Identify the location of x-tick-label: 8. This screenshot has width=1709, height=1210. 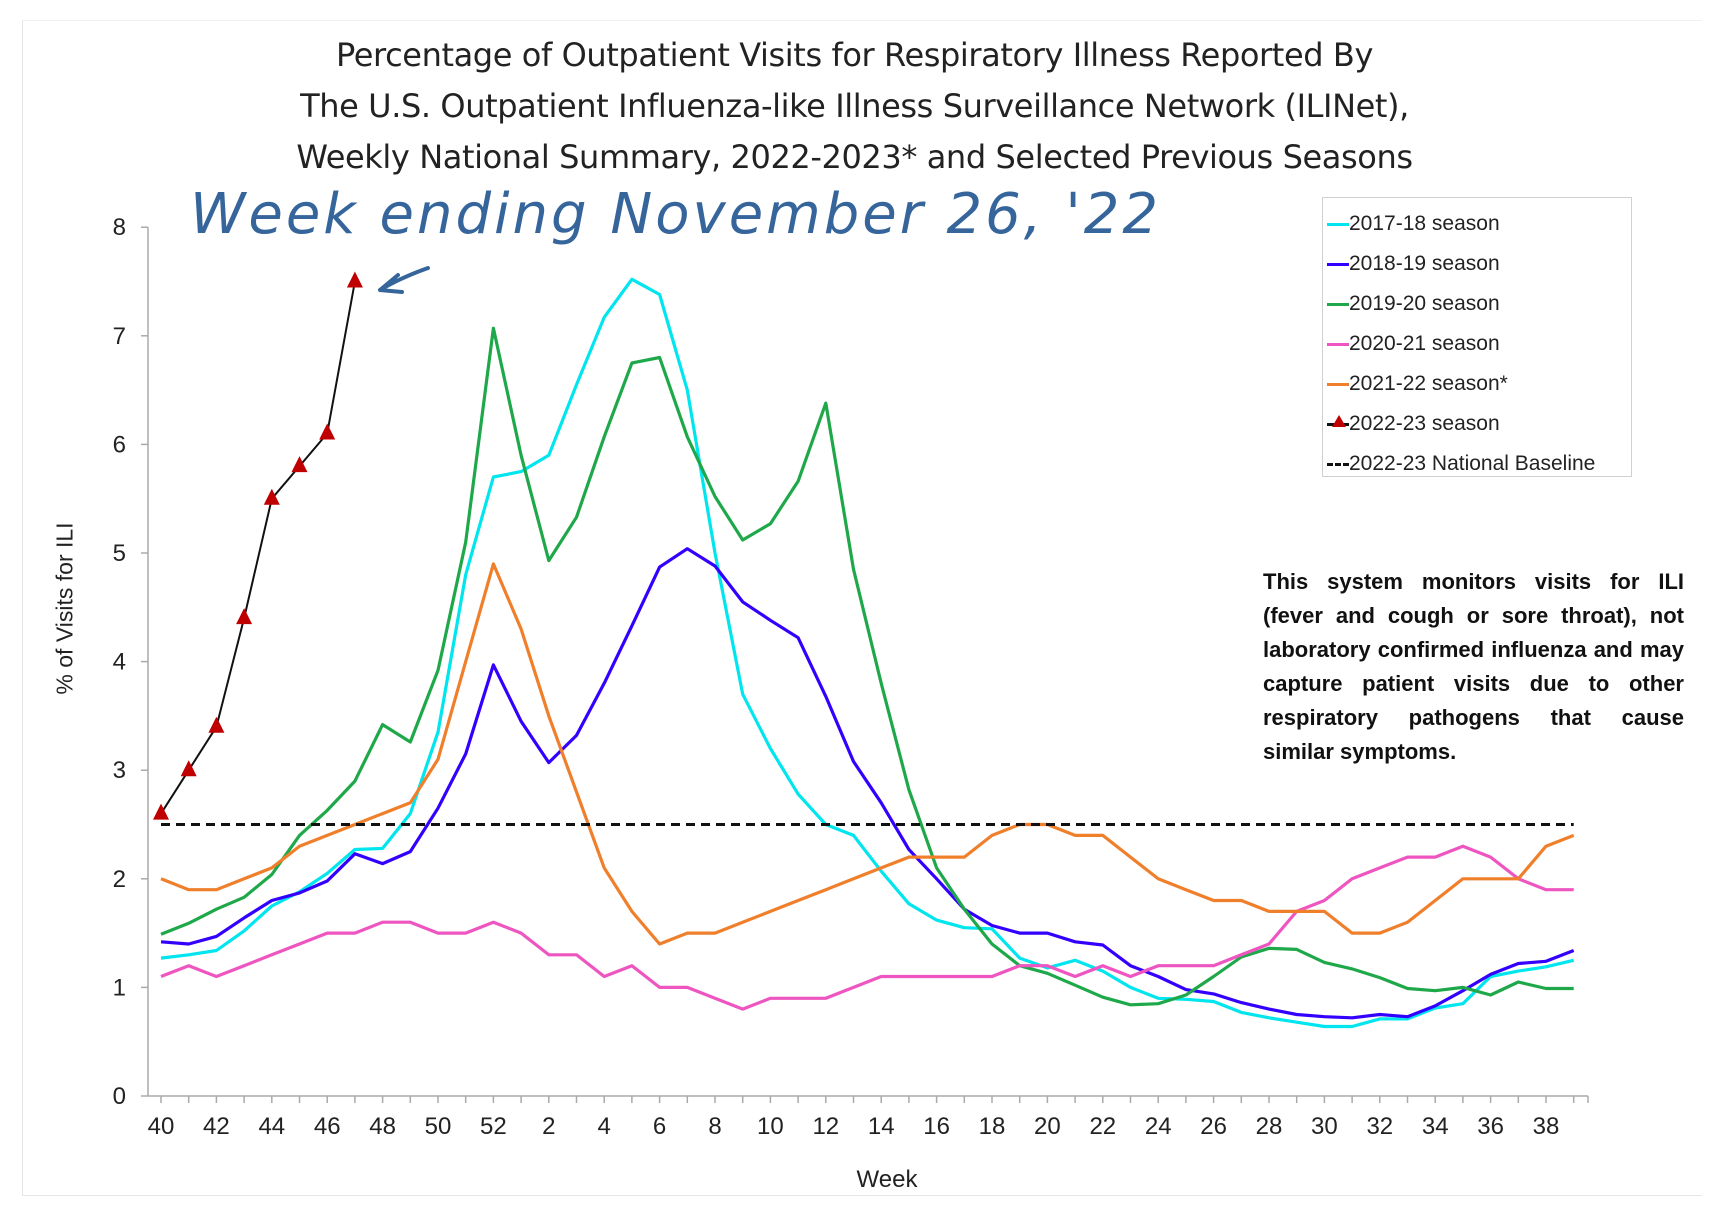
(714, 1126).